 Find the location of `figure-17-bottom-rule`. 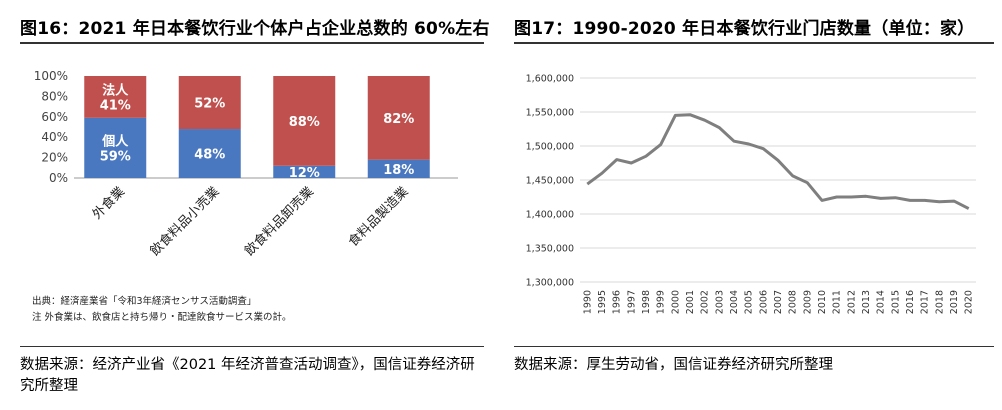

figure-17-bottom-rule is located at coordinates (754, 346).